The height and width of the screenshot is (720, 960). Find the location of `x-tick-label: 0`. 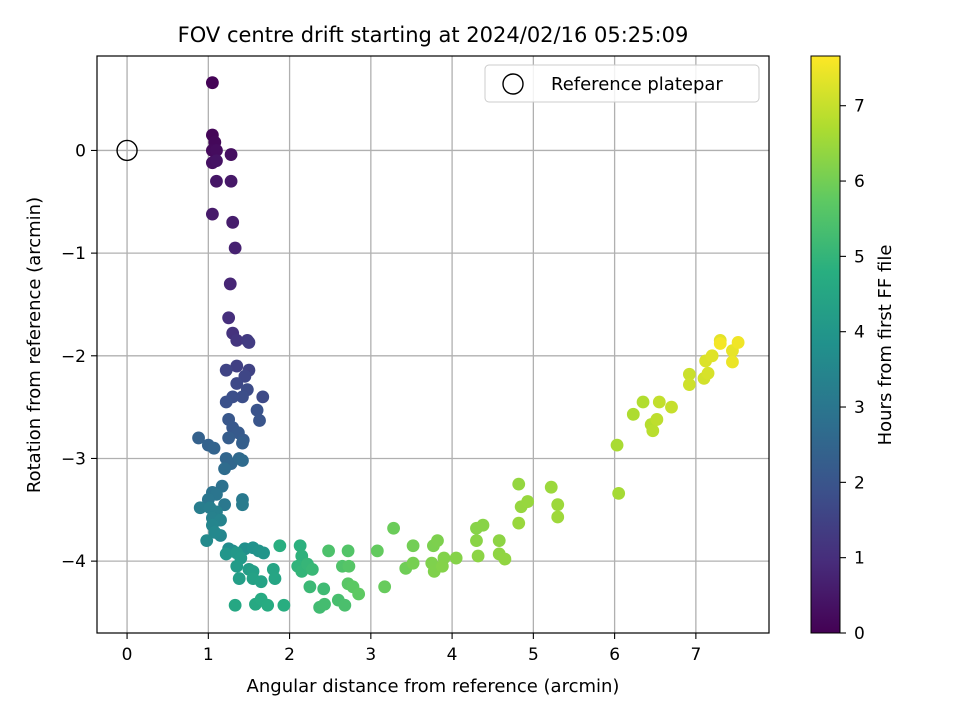

x-tick-label: 0 is located at coordinates (127, 655).